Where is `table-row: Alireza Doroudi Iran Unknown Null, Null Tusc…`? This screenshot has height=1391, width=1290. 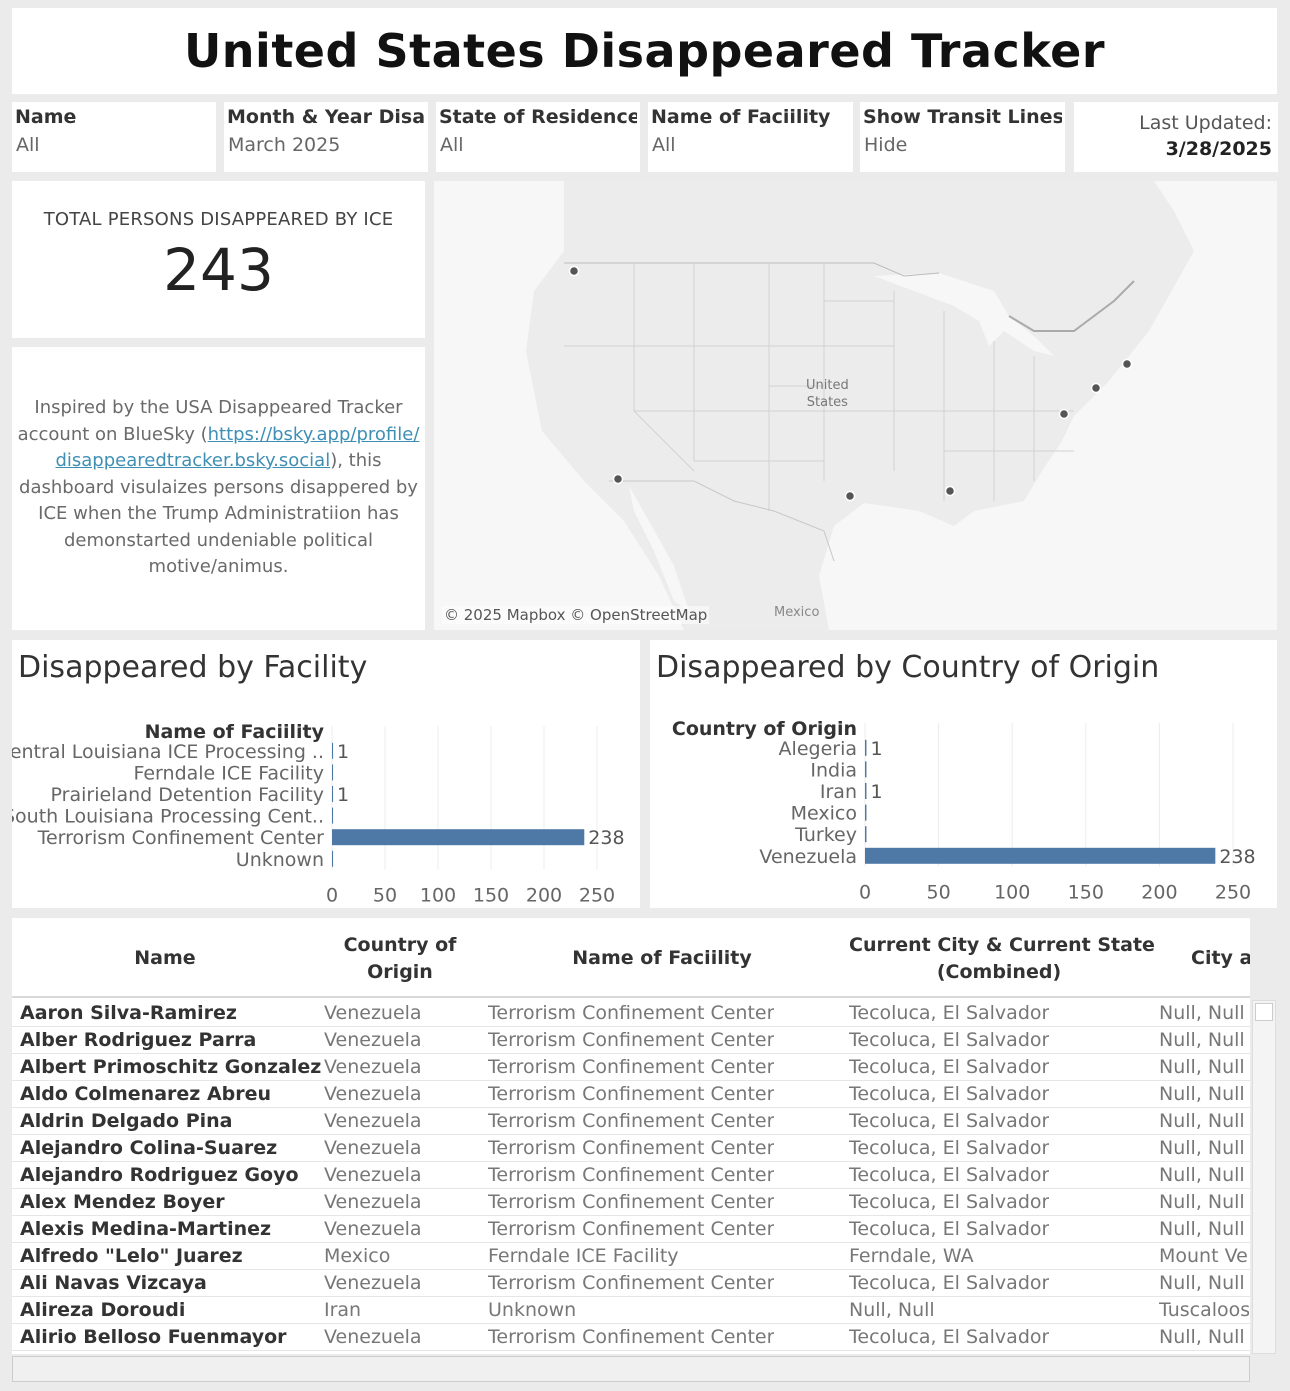
table-row: Alireza Doroudi Iran Unknown Null, Null Tusc… is located at coordinates (631, 1310).